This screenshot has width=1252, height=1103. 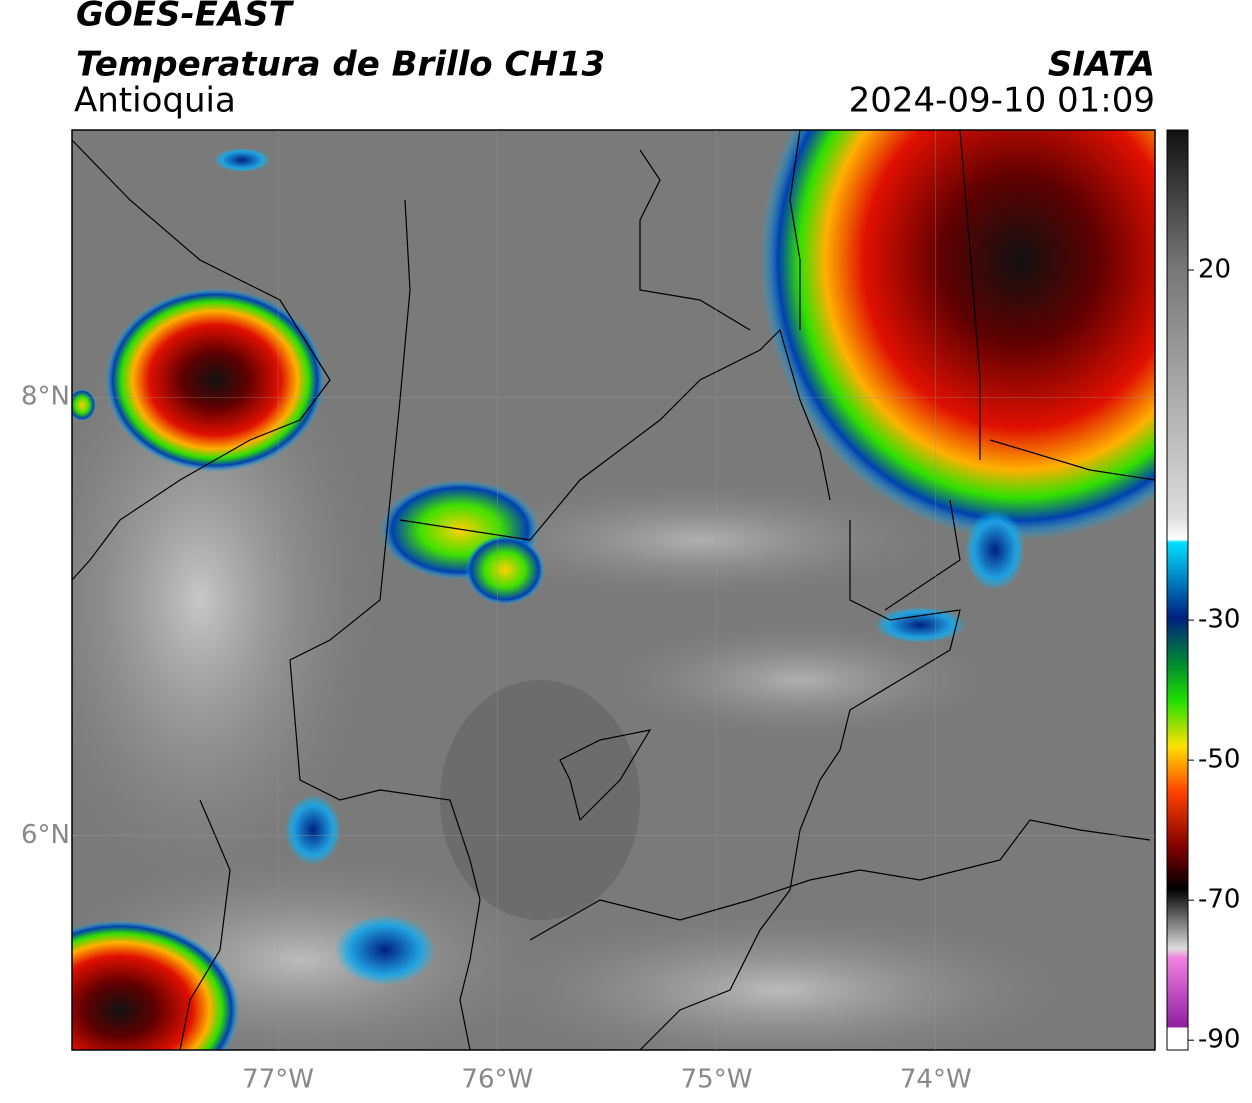 I want to click on lon-tick-label: 76°W, so click(x=497, y=1080).